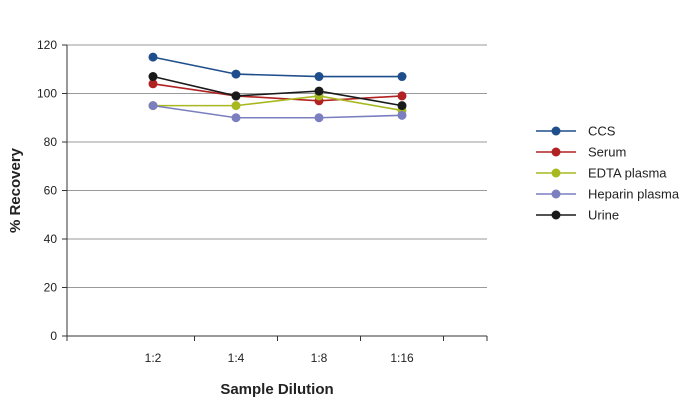 This screenshot has height=405, width=694. Describe the element at coordinates (51, 239) in the screenshot. I see `y-tick-label-40: 40` at that location.